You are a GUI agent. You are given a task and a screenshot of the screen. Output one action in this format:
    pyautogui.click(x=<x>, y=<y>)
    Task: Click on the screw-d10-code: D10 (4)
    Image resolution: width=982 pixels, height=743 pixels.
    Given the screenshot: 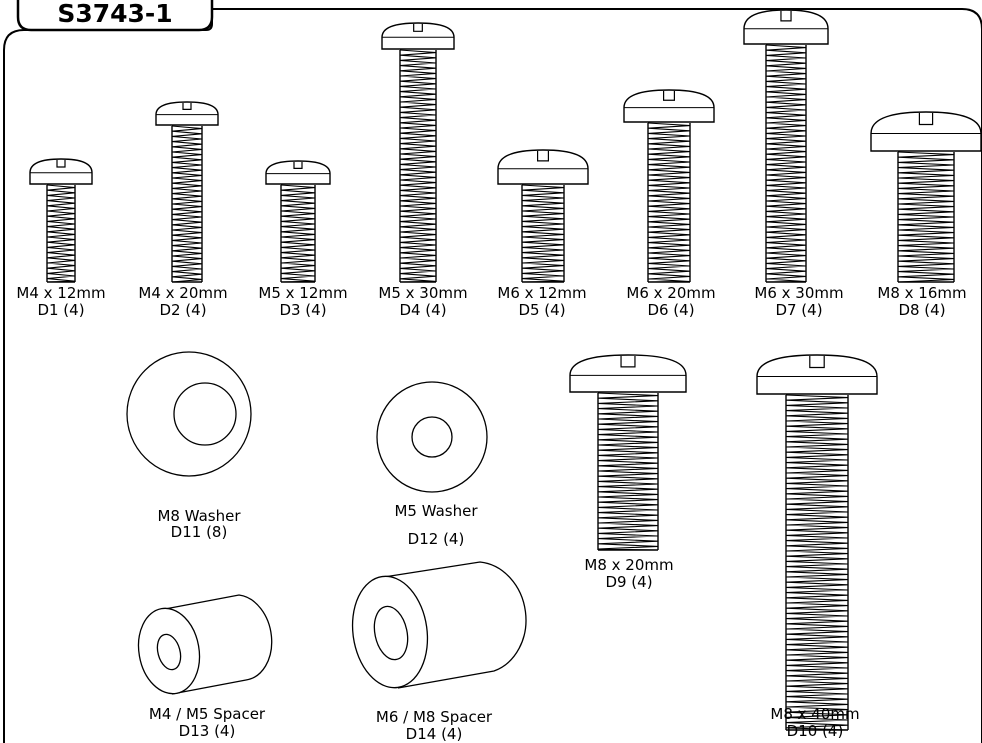 What is the action you would take?
    pyautogui.click(x=815, y=731)
    